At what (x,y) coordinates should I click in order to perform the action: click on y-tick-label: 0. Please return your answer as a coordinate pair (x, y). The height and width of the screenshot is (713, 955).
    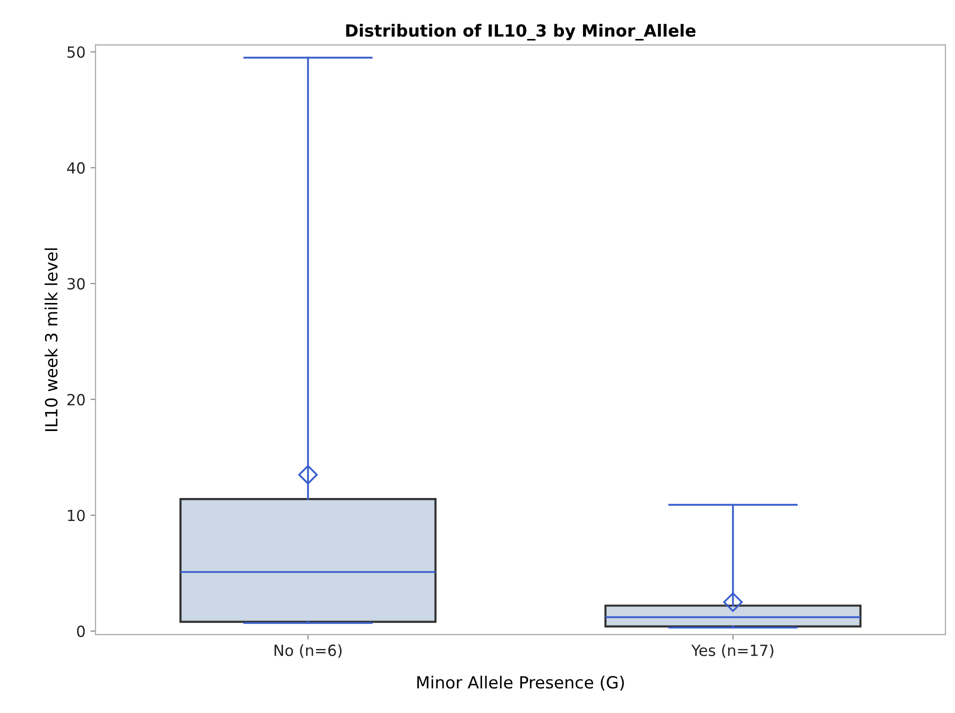
    Looking at the image, I should click on (81, 632).